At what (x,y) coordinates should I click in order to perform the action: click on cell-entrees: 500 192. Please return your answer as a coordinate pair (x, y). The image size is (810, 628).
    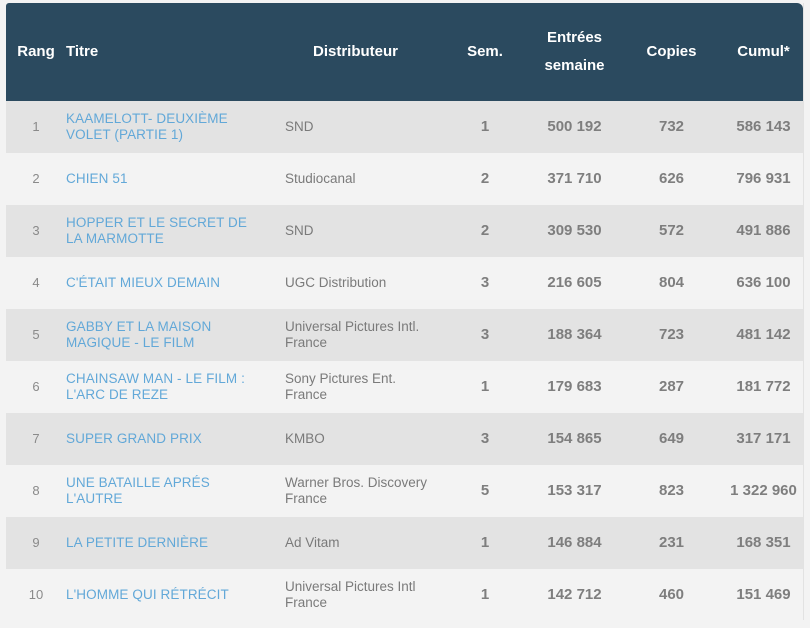
    Looking at the image, I should click on (574, 126).